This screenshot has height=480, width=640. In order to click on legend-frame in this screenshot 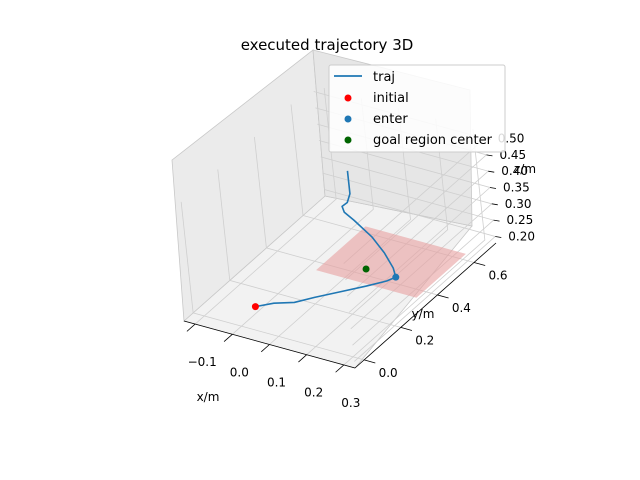, I will do `click(417, 108)`.